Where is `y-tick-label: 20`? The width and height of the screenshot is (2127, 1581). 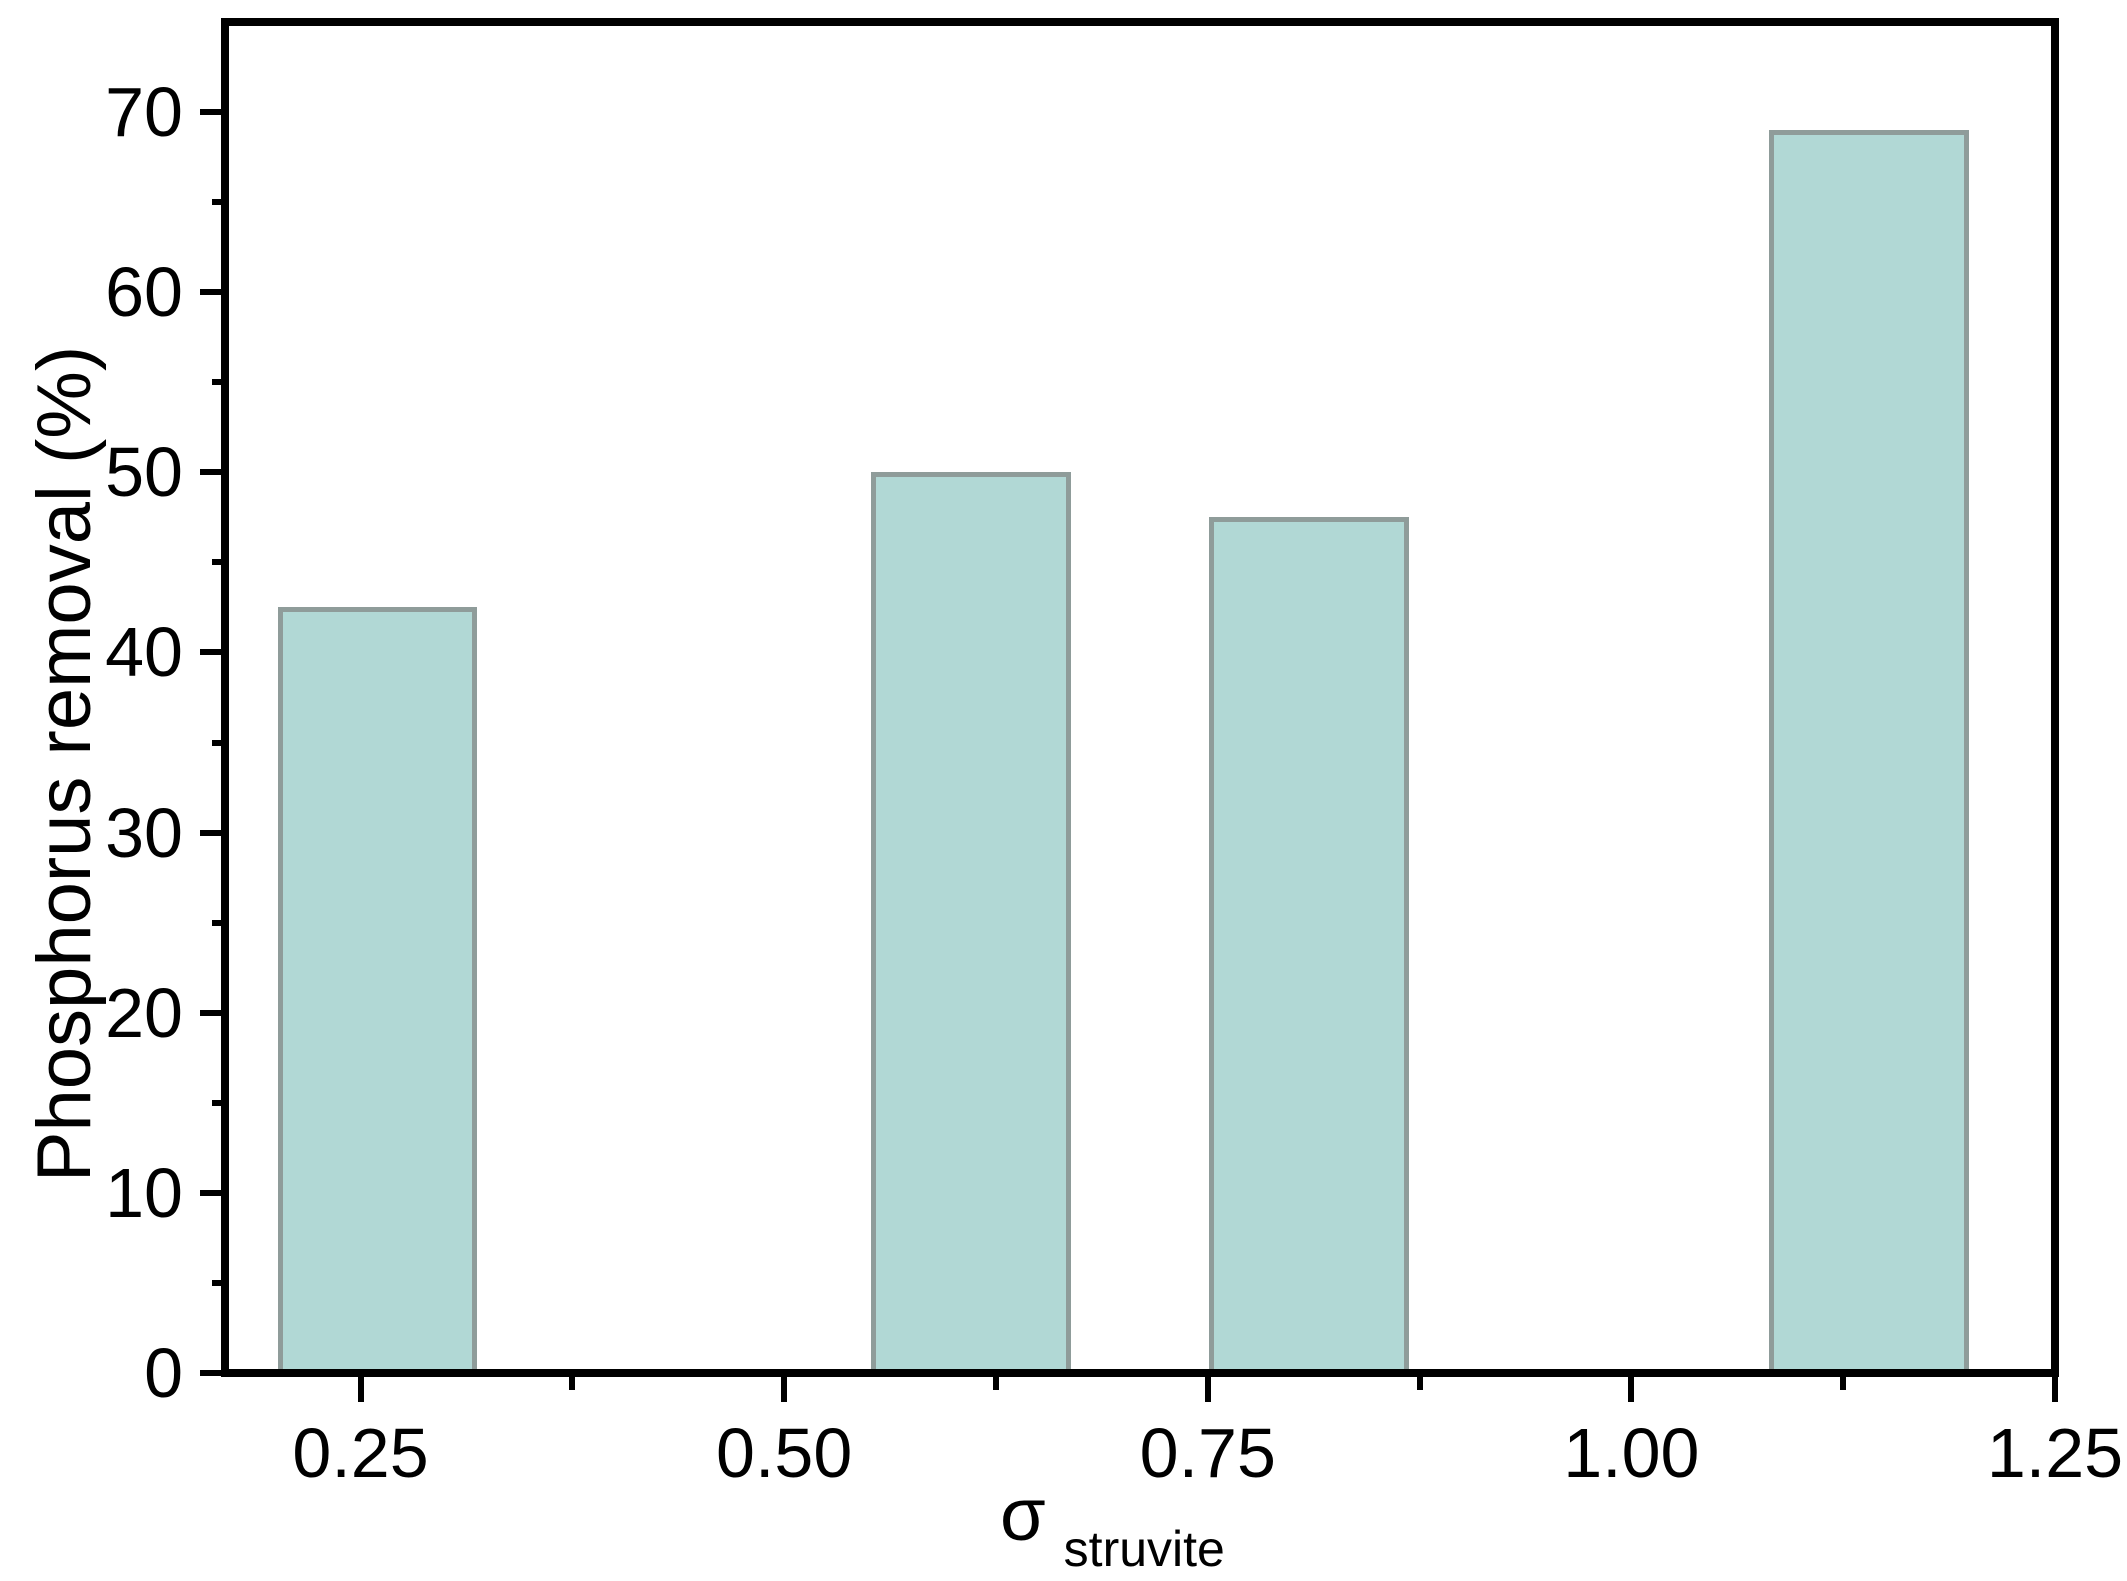
y-tick-label: 20 is located at coordinates (144, 1012).